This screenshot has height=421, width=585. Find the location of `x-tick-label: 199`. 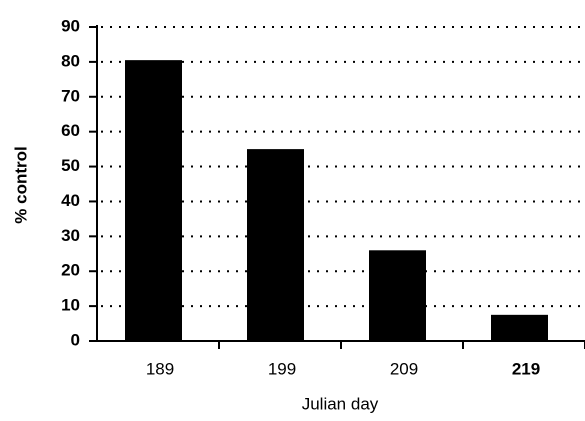

x-tick-label: 199 is located at coordinates (282, 368).